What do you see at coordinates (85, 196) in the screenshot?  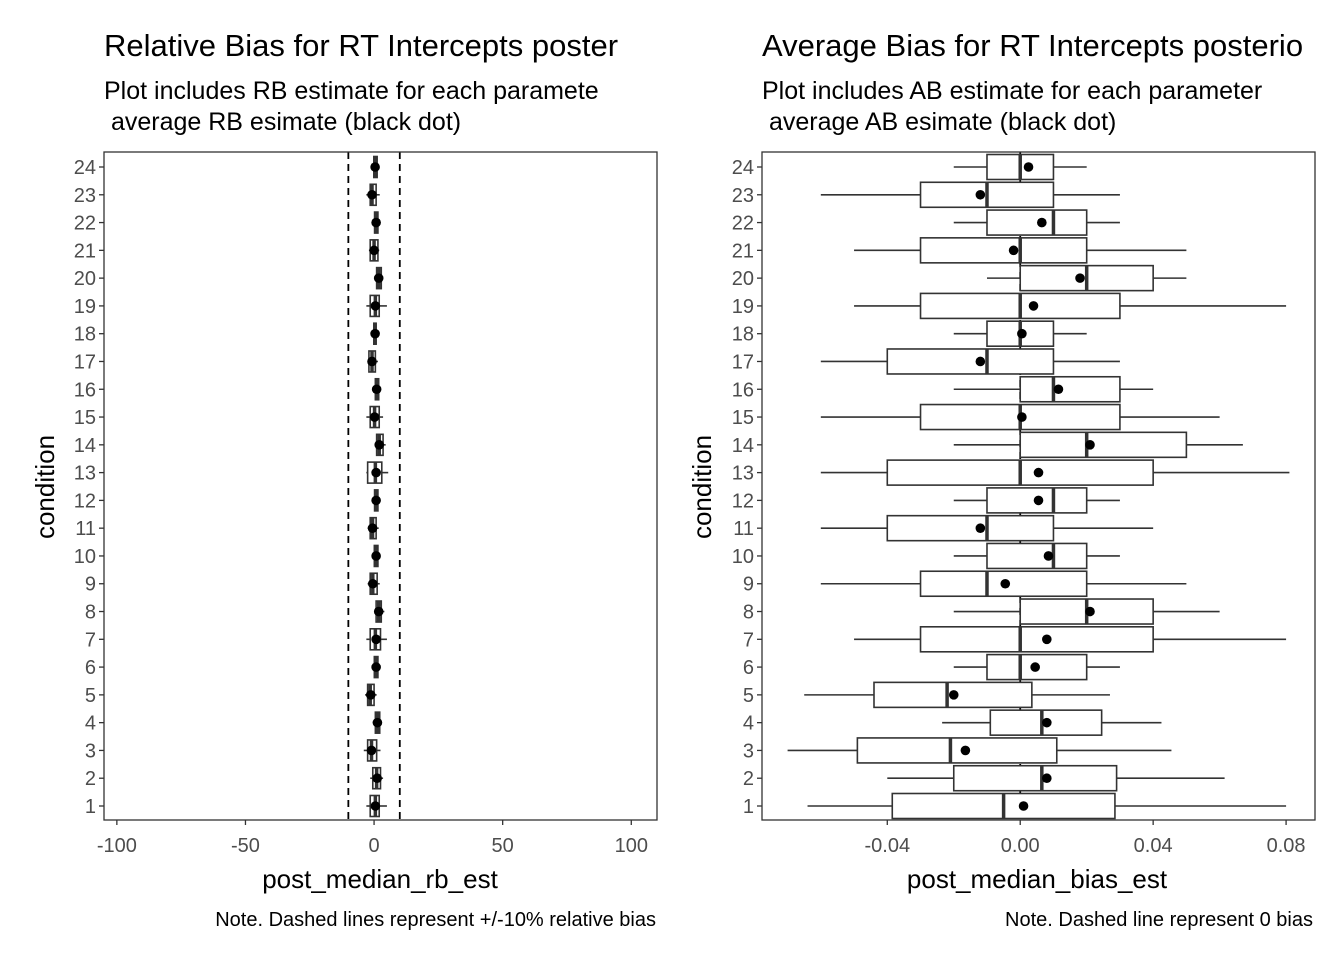 I see `rb-y-tick-label: 23` at bounding box center [85, 196].